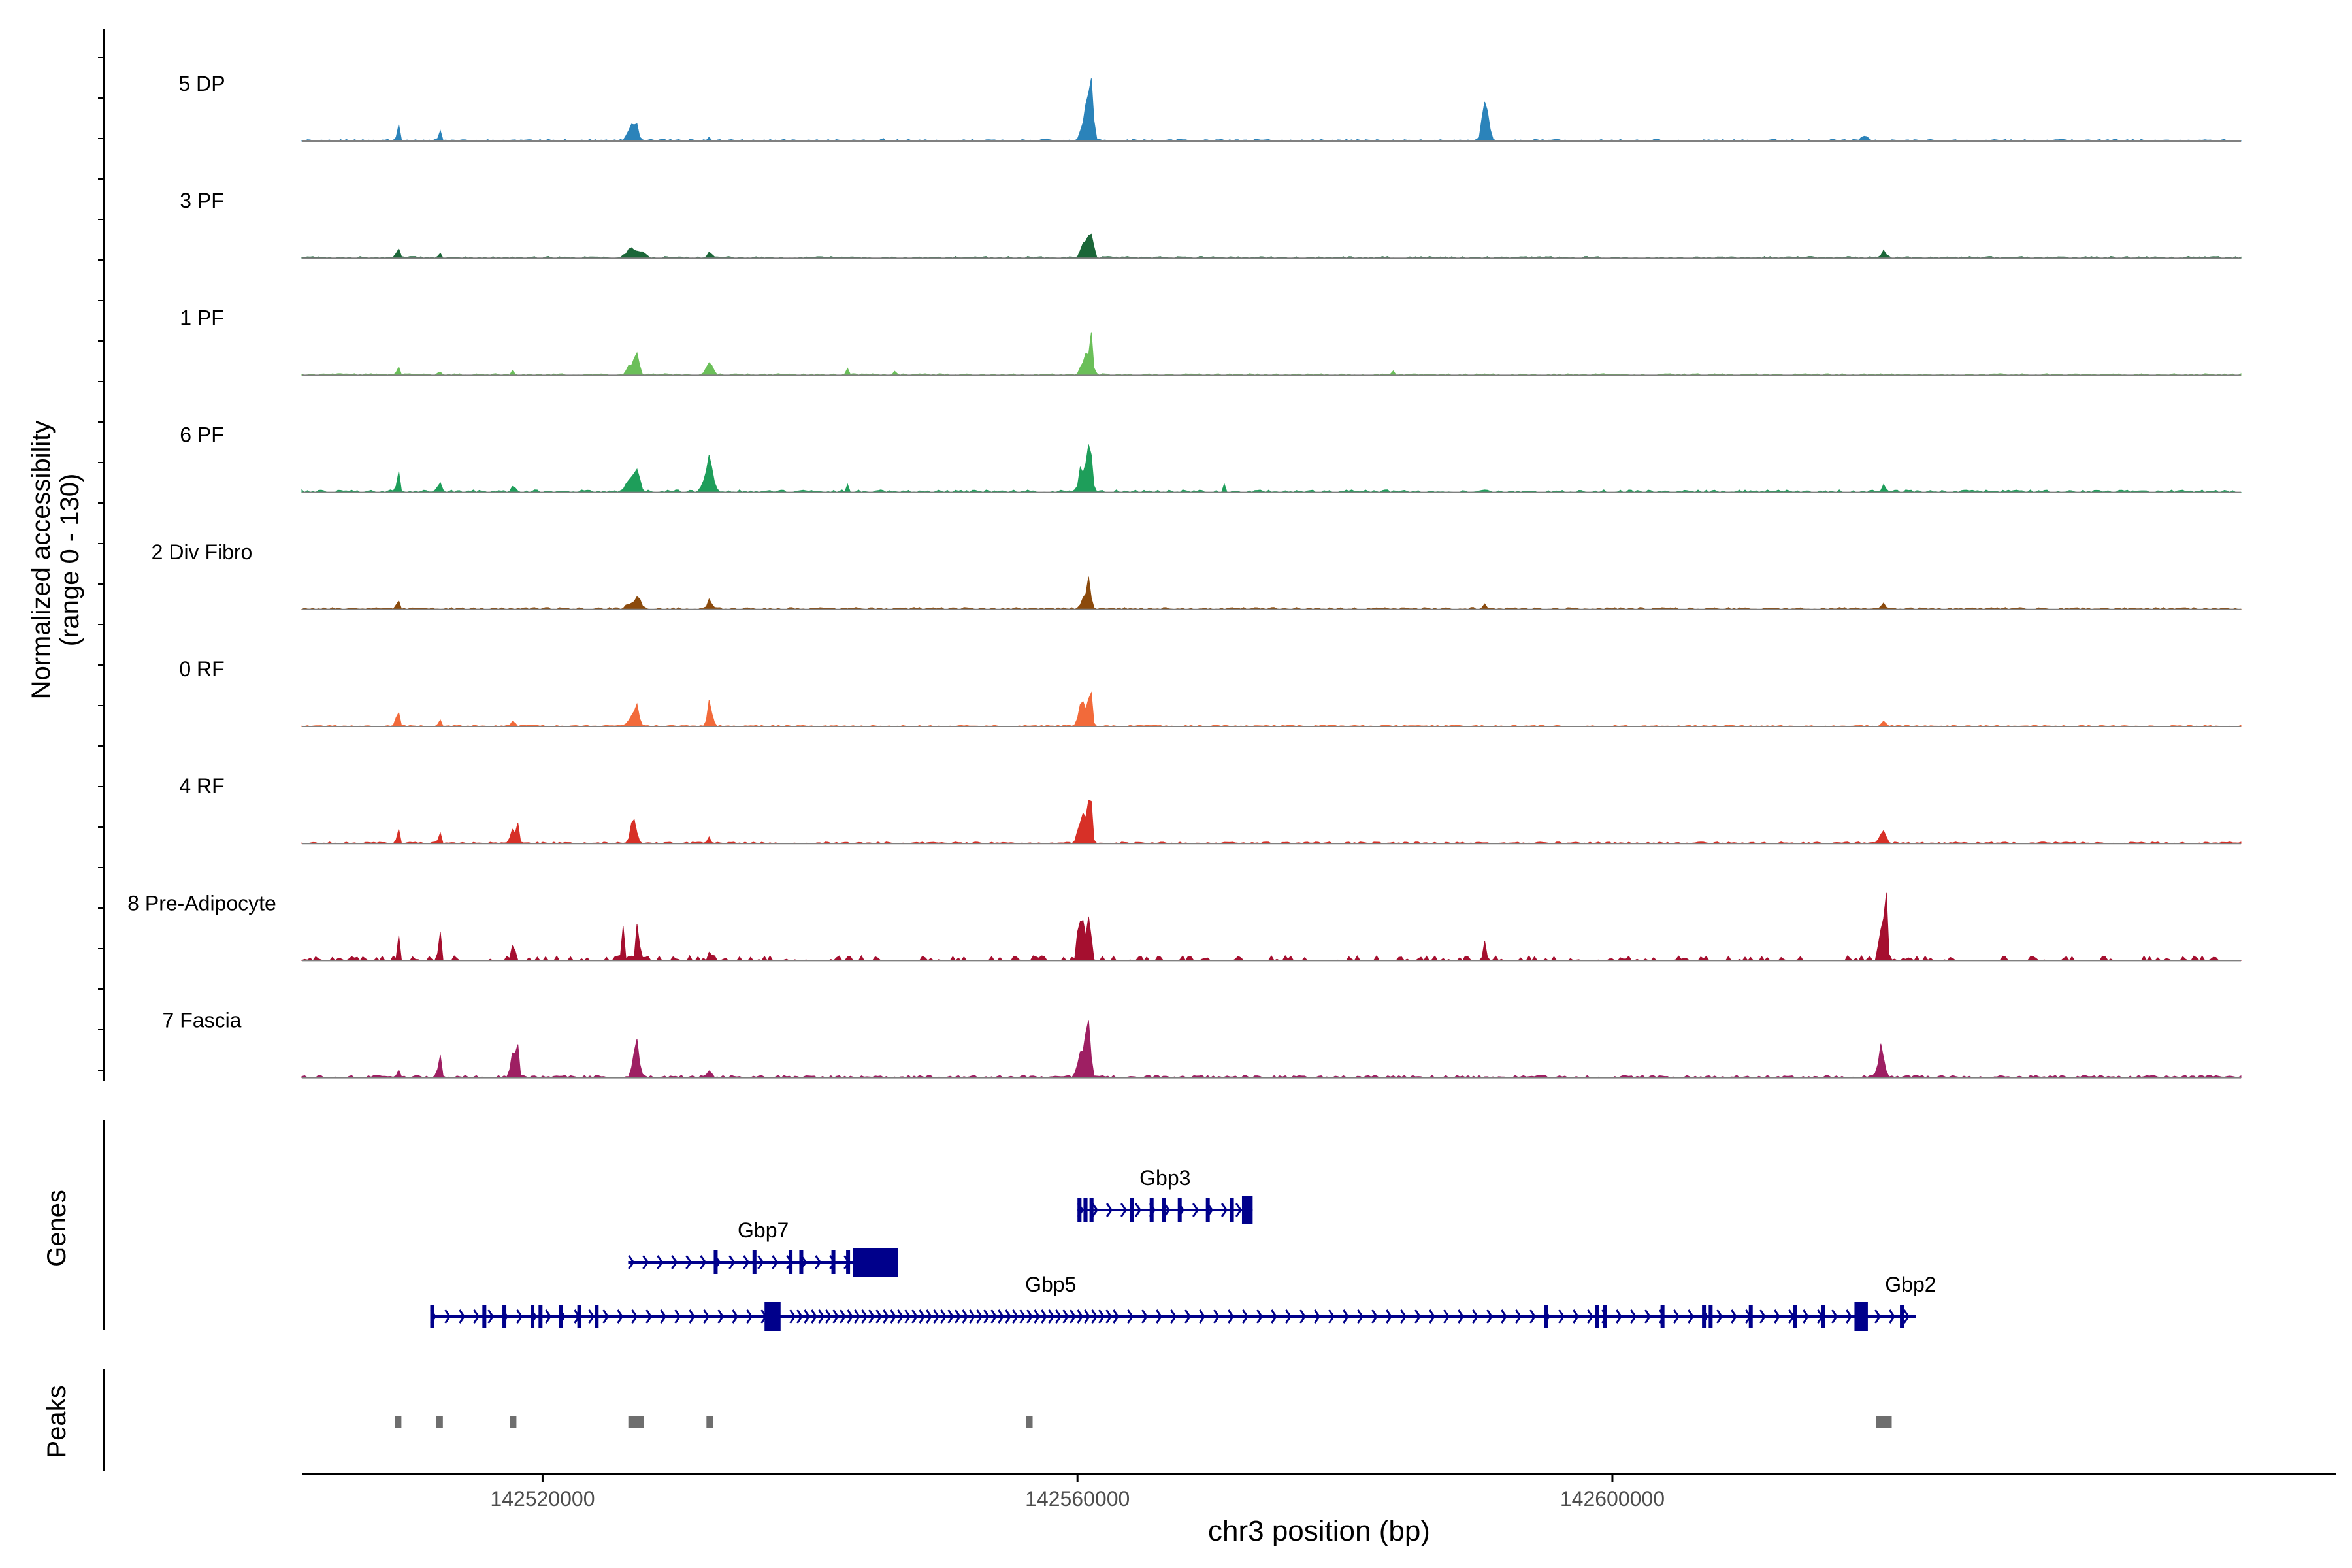 This screenshot has width=2352, height=1568. Describe the element at coordinates (542, 1499) in the screenshot. I see `x-tick-label-0: 142520000` at that location.